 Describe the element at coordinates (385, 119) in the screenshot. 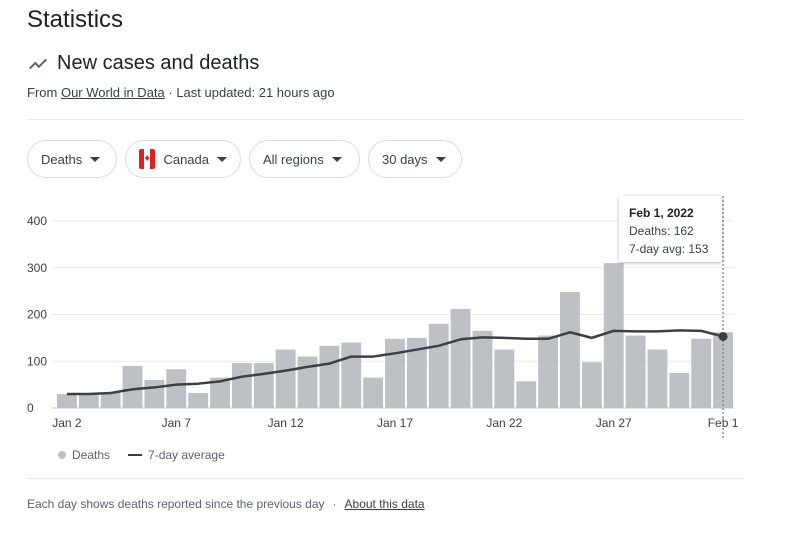

I see `divider-top` at that location.